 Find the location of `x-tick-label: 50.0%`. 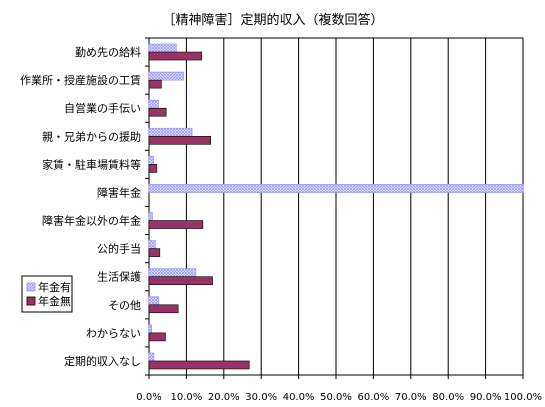

x-tick-label: 50.0% is located at coordinates (336, 397).